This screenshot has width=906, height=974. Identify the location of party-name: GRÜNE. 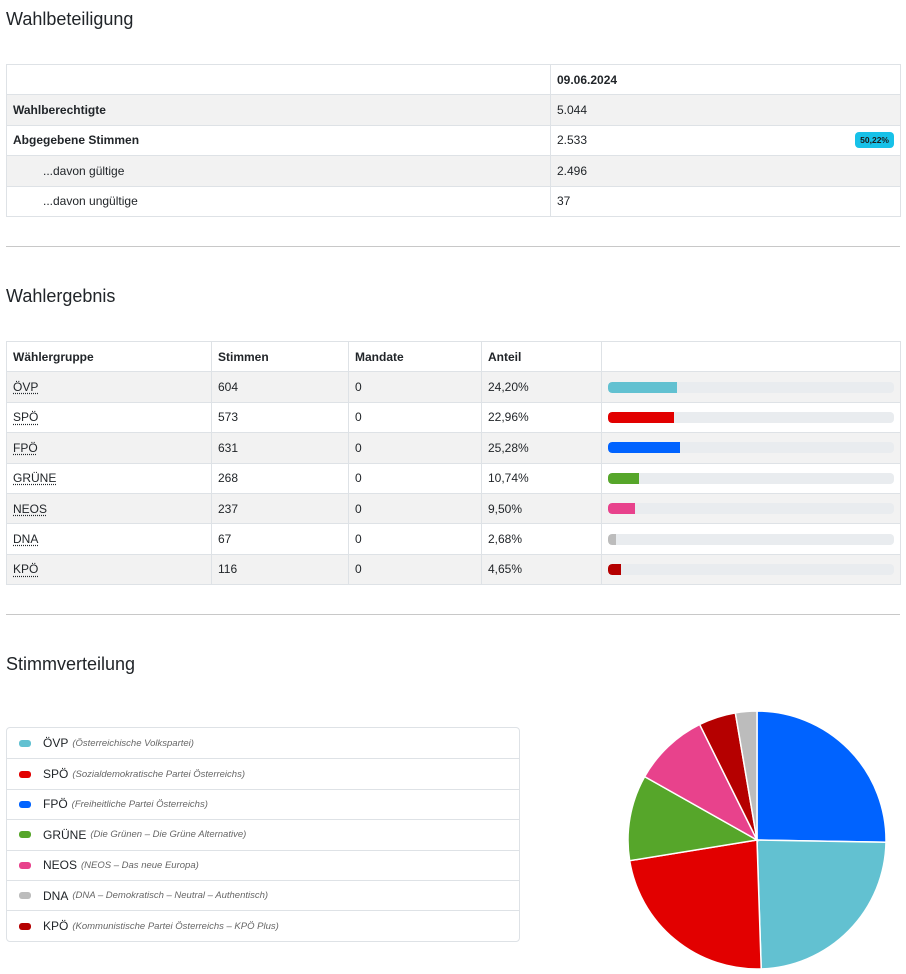
(35, 478).